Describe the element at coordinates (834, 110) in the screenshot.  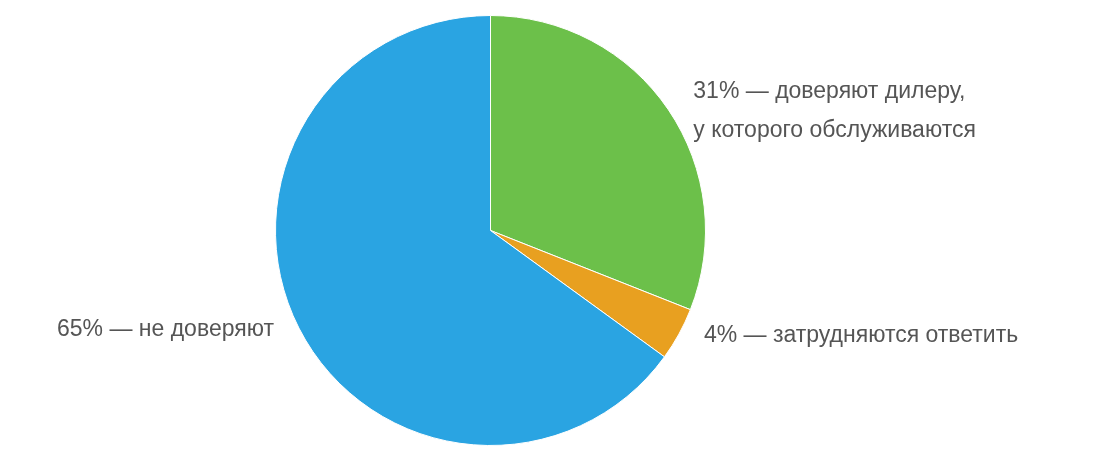
I see `slice-label: 31% — доверяют дилеру, у которого обслуживаются` at that location.